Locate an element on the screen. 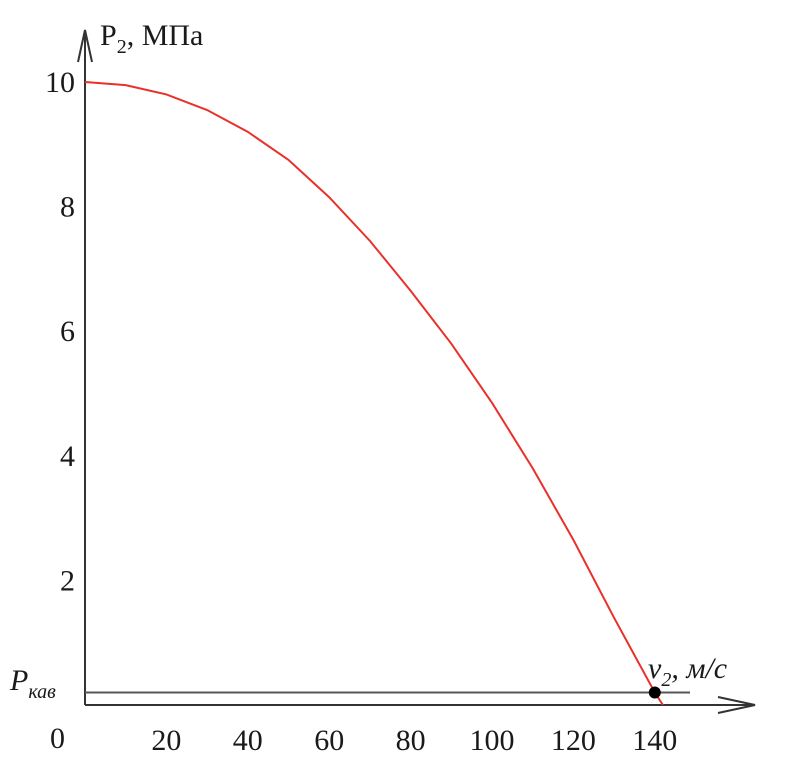 The width and height of the screenshot is (793, 758). y-axis-title-main: P is located at coordinates (108, 35).